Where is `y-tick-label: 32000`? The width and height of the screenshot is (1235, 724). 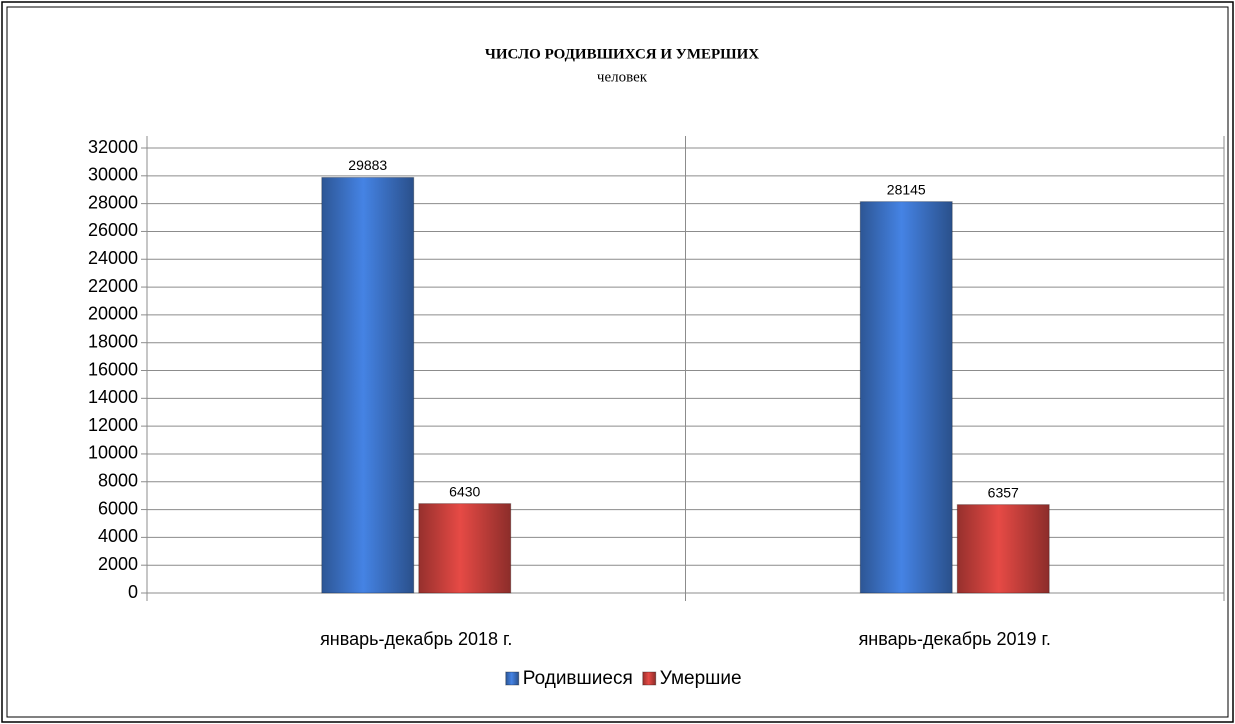 y-tick-label: 32000 is located at coordinates (113, 147).